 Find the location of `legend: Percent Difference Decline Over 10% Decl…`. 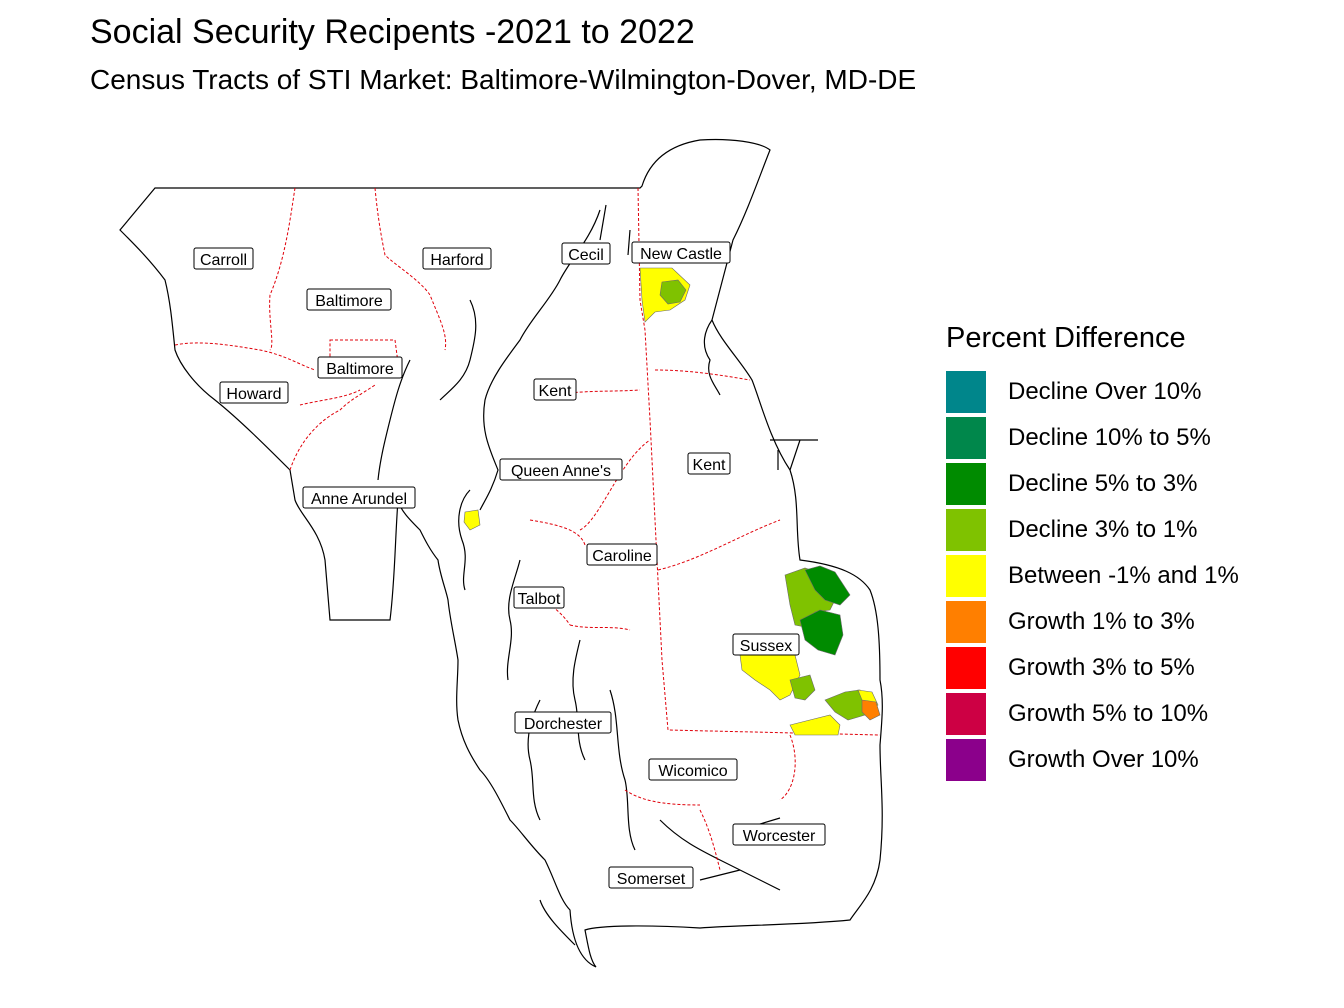

legend: Percent Difference Decline Over 10% Decl… is located at coordinates (1111, 551).